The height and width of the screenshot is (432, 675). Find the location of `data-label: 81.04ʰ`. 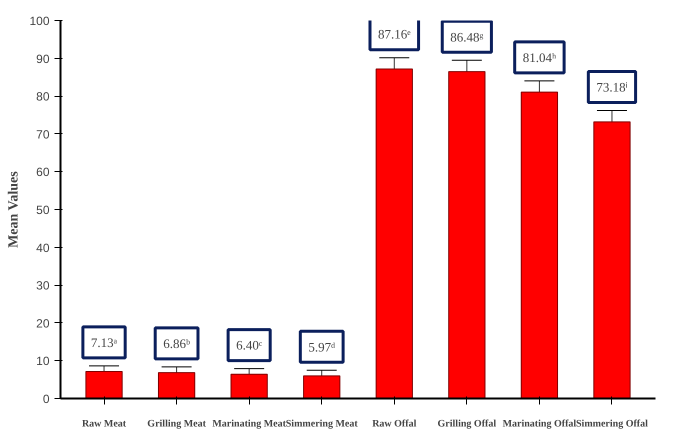

data-label: 81.04ʰ is located at coordinates (539, 57).